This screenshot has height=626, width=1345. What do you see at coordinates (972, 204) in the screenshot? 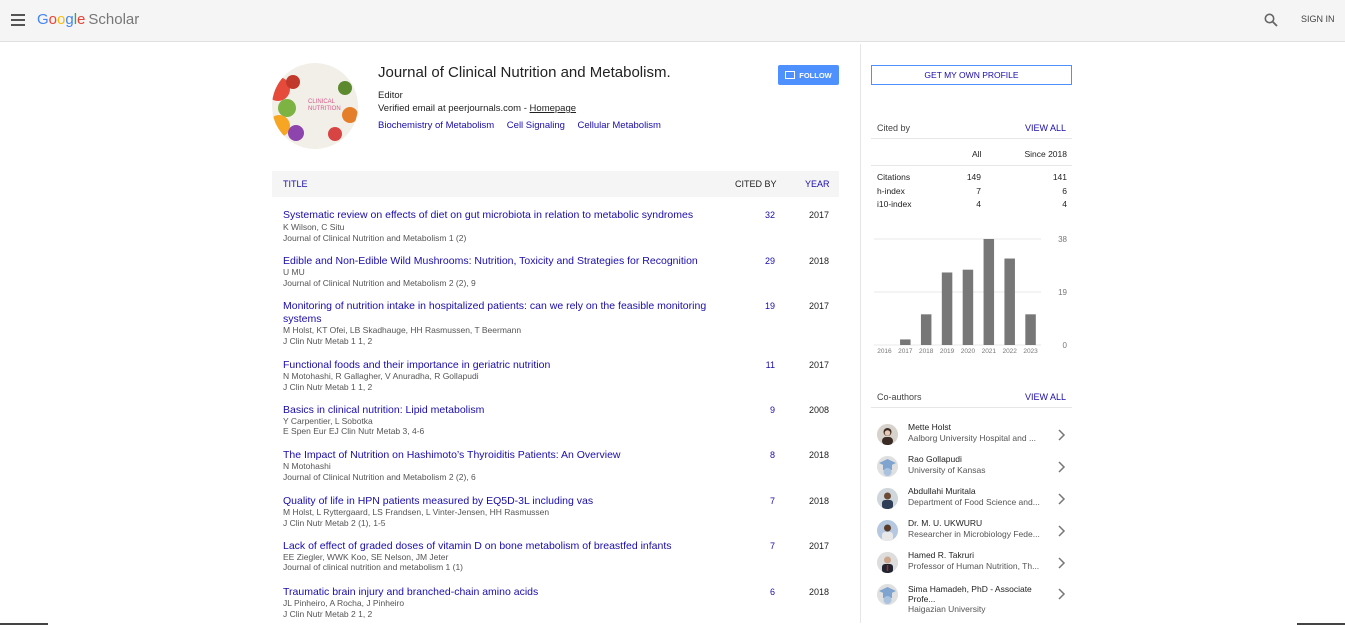
I see `citation-row: i10-index 4 4` at bounding box center [972, 204].